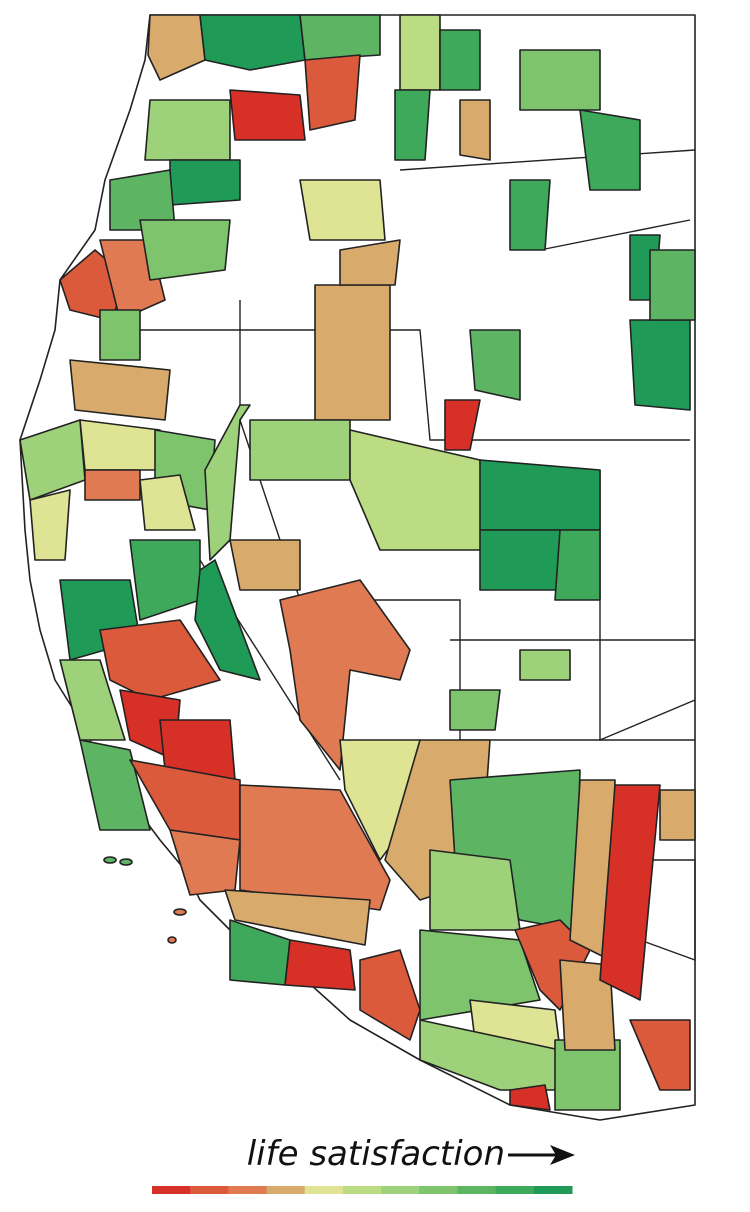 The width and height of the screenshot is (750, 1212). I want to click on legend-arrowhead, so click(562, 1155).